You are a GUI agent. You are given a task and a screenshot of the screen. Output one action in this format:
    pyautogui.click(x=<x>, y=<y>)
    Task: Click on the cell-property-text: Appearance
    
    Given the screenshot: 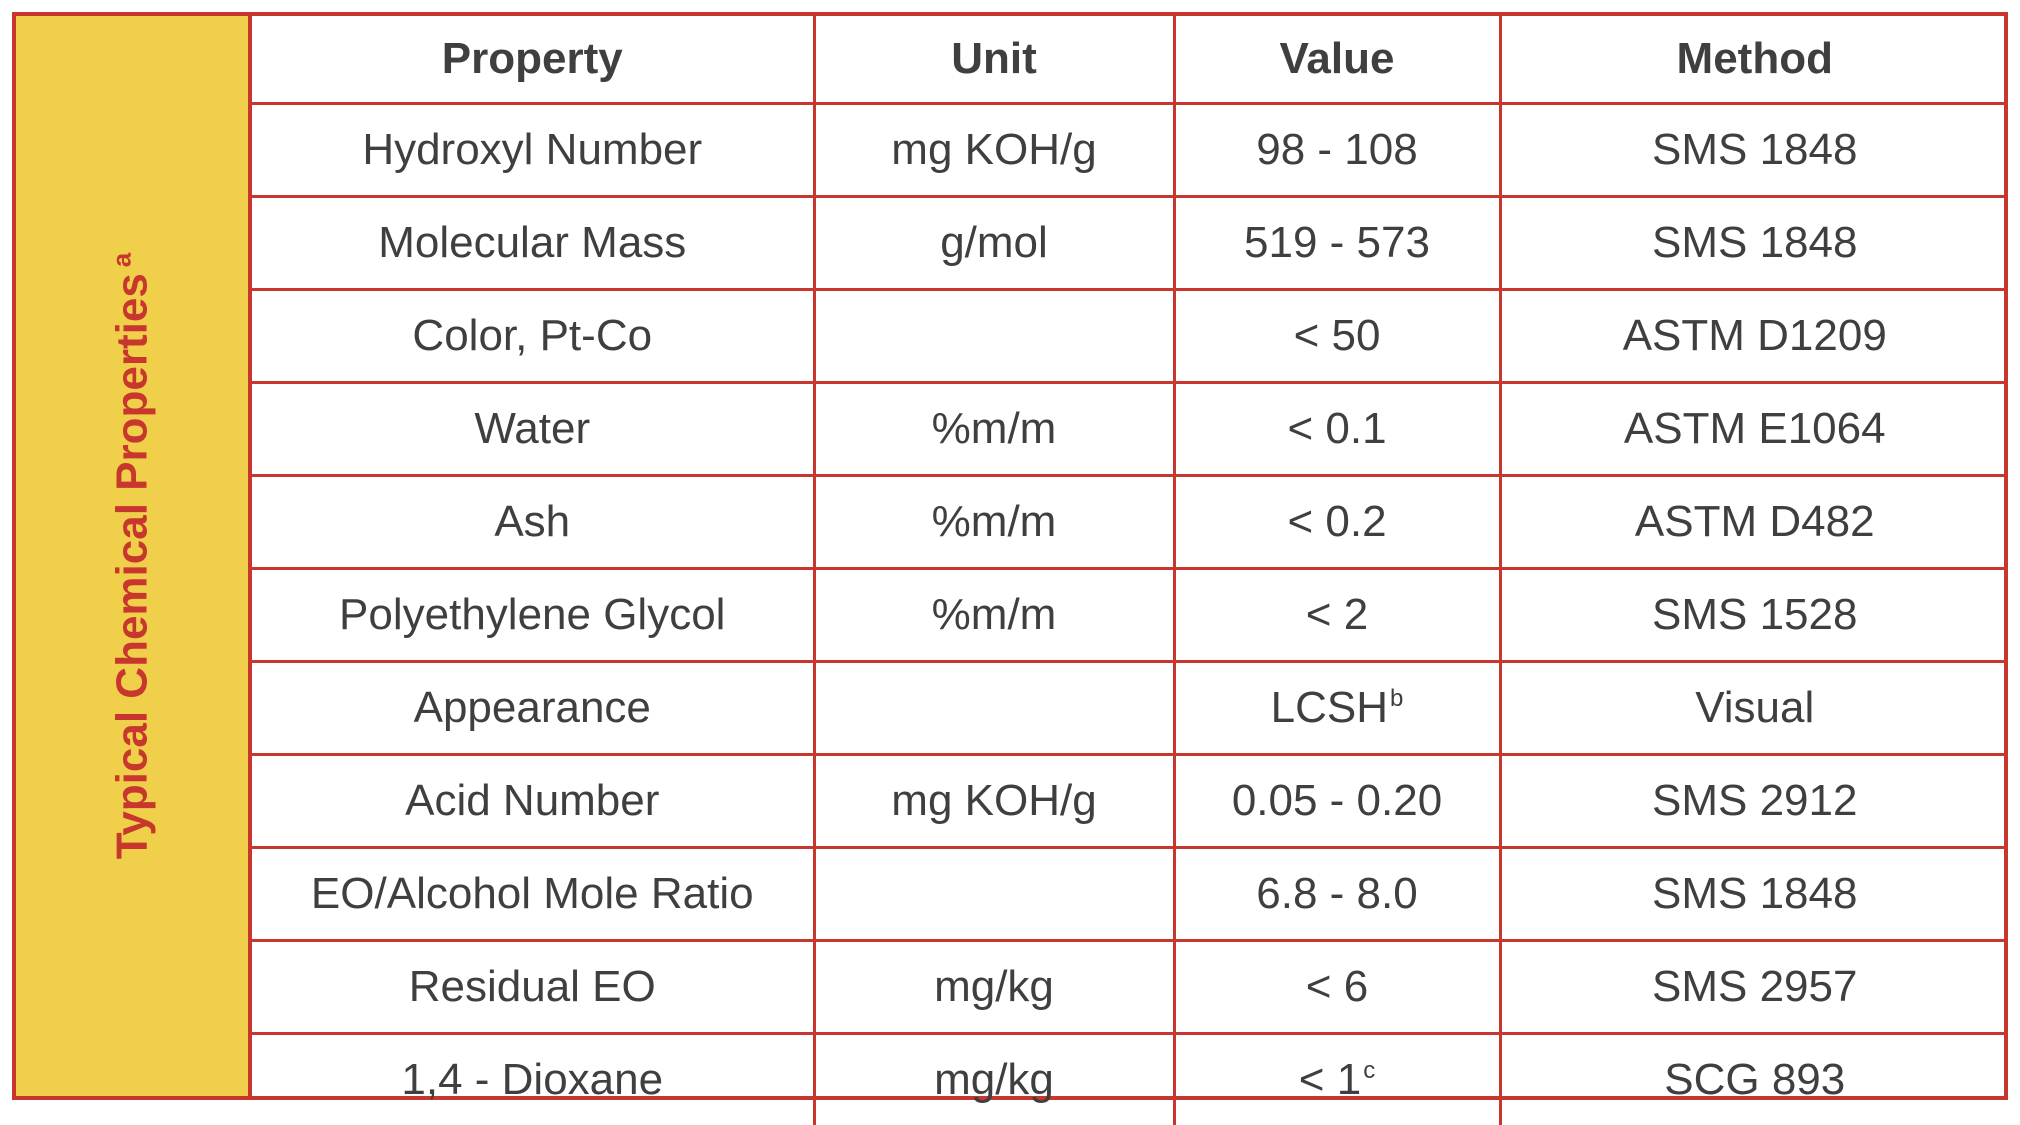 What is the action you would take?
    pyautogui.click(x=532, y=707)
    